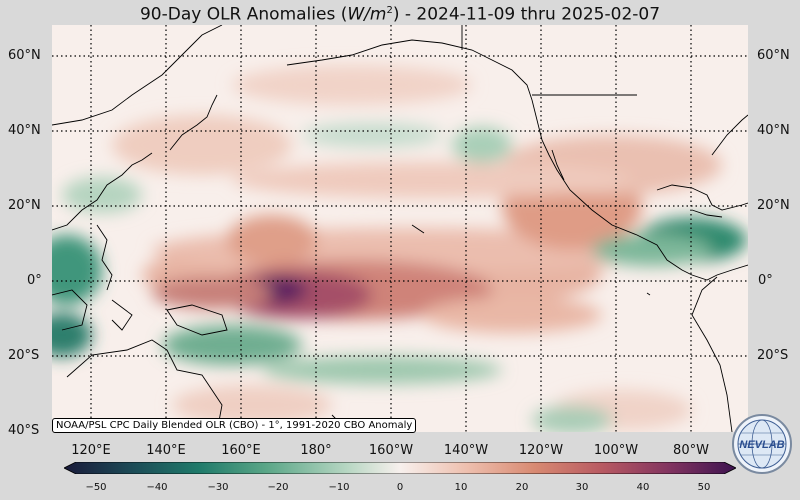 The image size is (800, 500). I want to click on japan-outline, so click(193, 122).